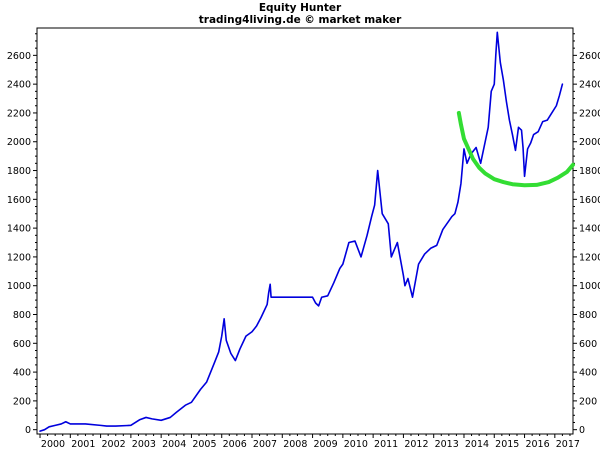  What do you see at coordinates (144, 444) in the screenshot?
I see `x-tick-label-2003: 2003` at bounding box center [144, 444].